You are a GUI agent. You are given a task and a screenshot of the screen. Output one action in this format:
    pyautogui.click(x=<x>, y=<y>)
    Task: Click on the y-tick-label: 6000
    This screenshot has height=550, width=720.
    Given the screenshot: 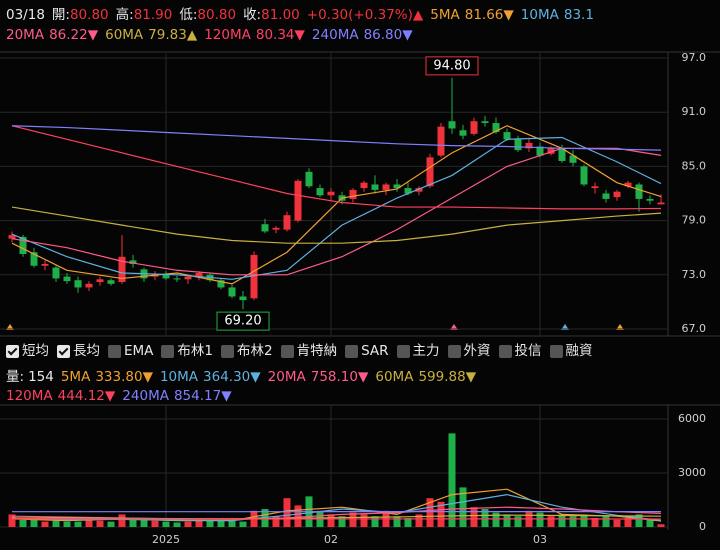 What is the action you would take?
    pyautogui.click(x=692, y=418)
    